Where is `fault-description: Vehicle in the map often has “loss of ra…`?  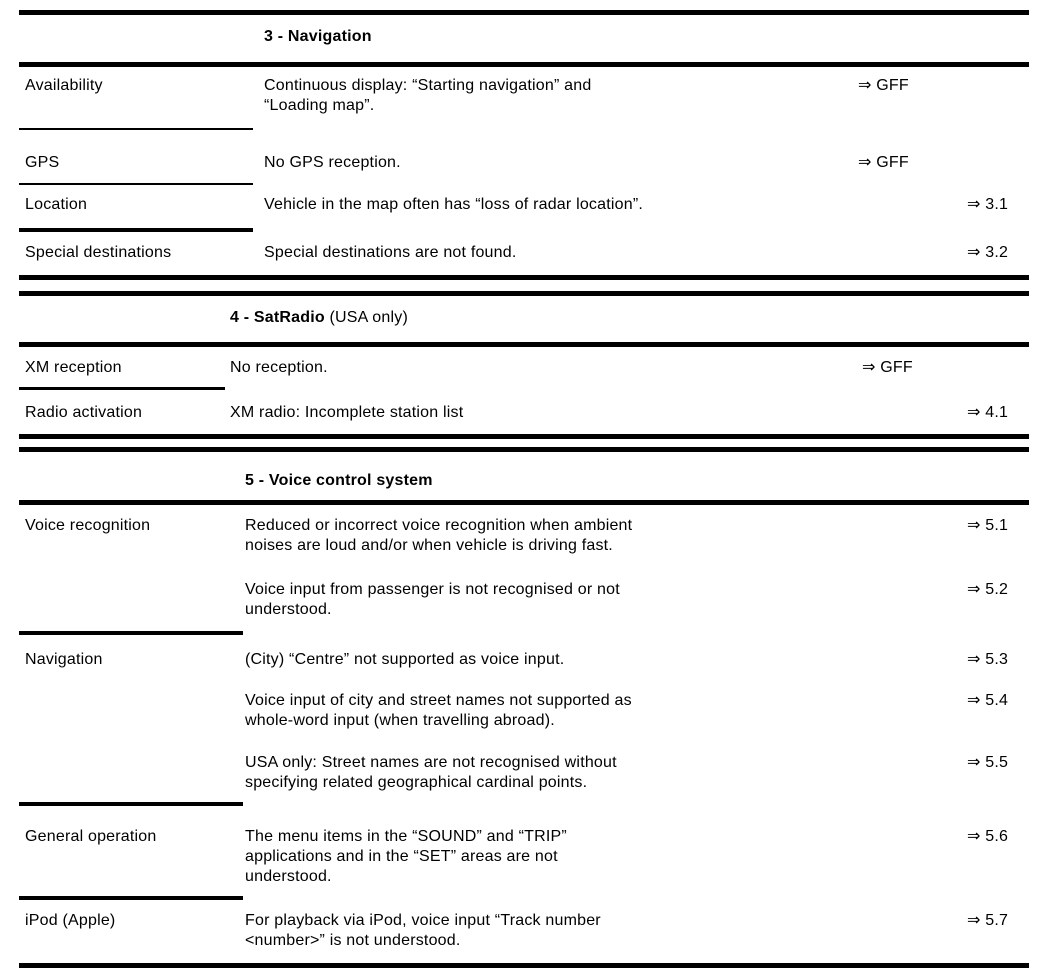
fault-description: Vehicle in the map often has “loss of ra… is located at coordinates (454, 204).